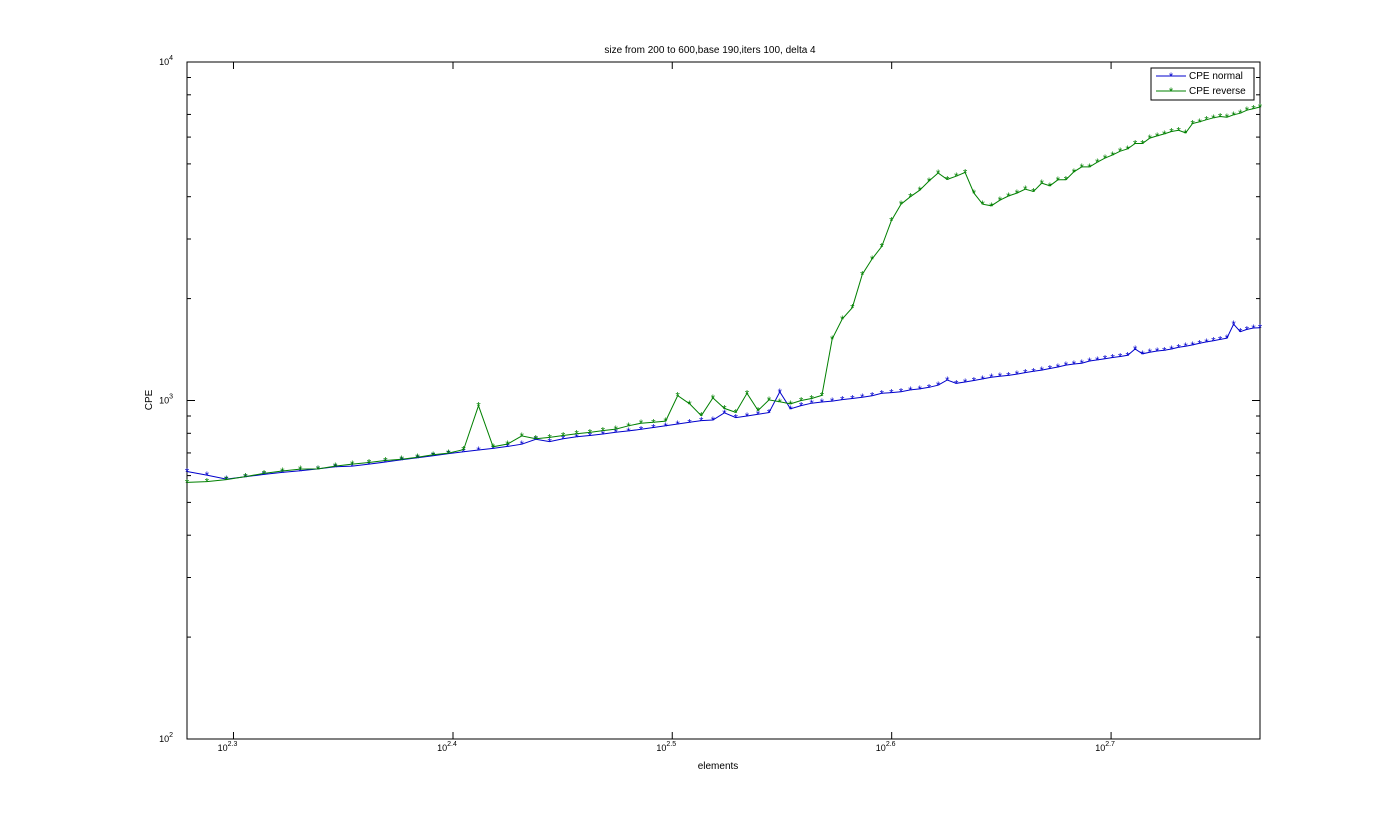 This screenshot has height=829, width=1391. What do you see at coordinates (166, 61) in the screenshot?
I see `y-tick-label: 10⁴` at bounding box center [166, 61].